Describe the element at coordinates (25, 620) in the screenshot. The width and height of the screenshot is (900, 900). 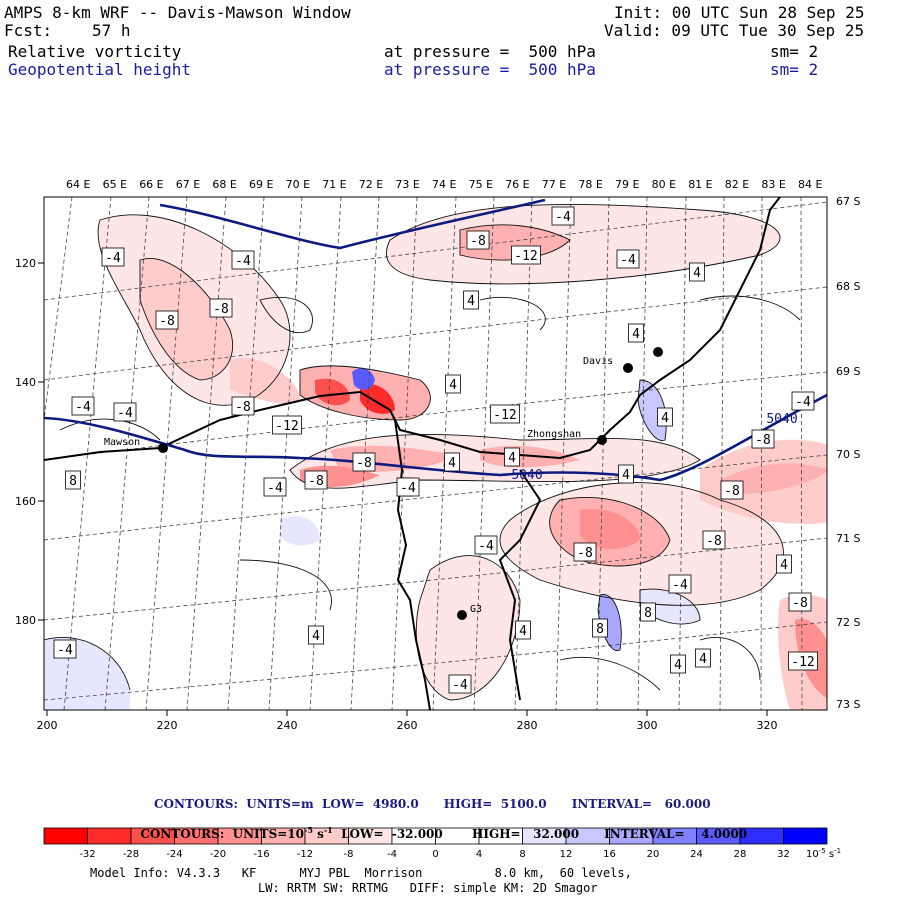
I see `y-tick-label: 180` at that location.